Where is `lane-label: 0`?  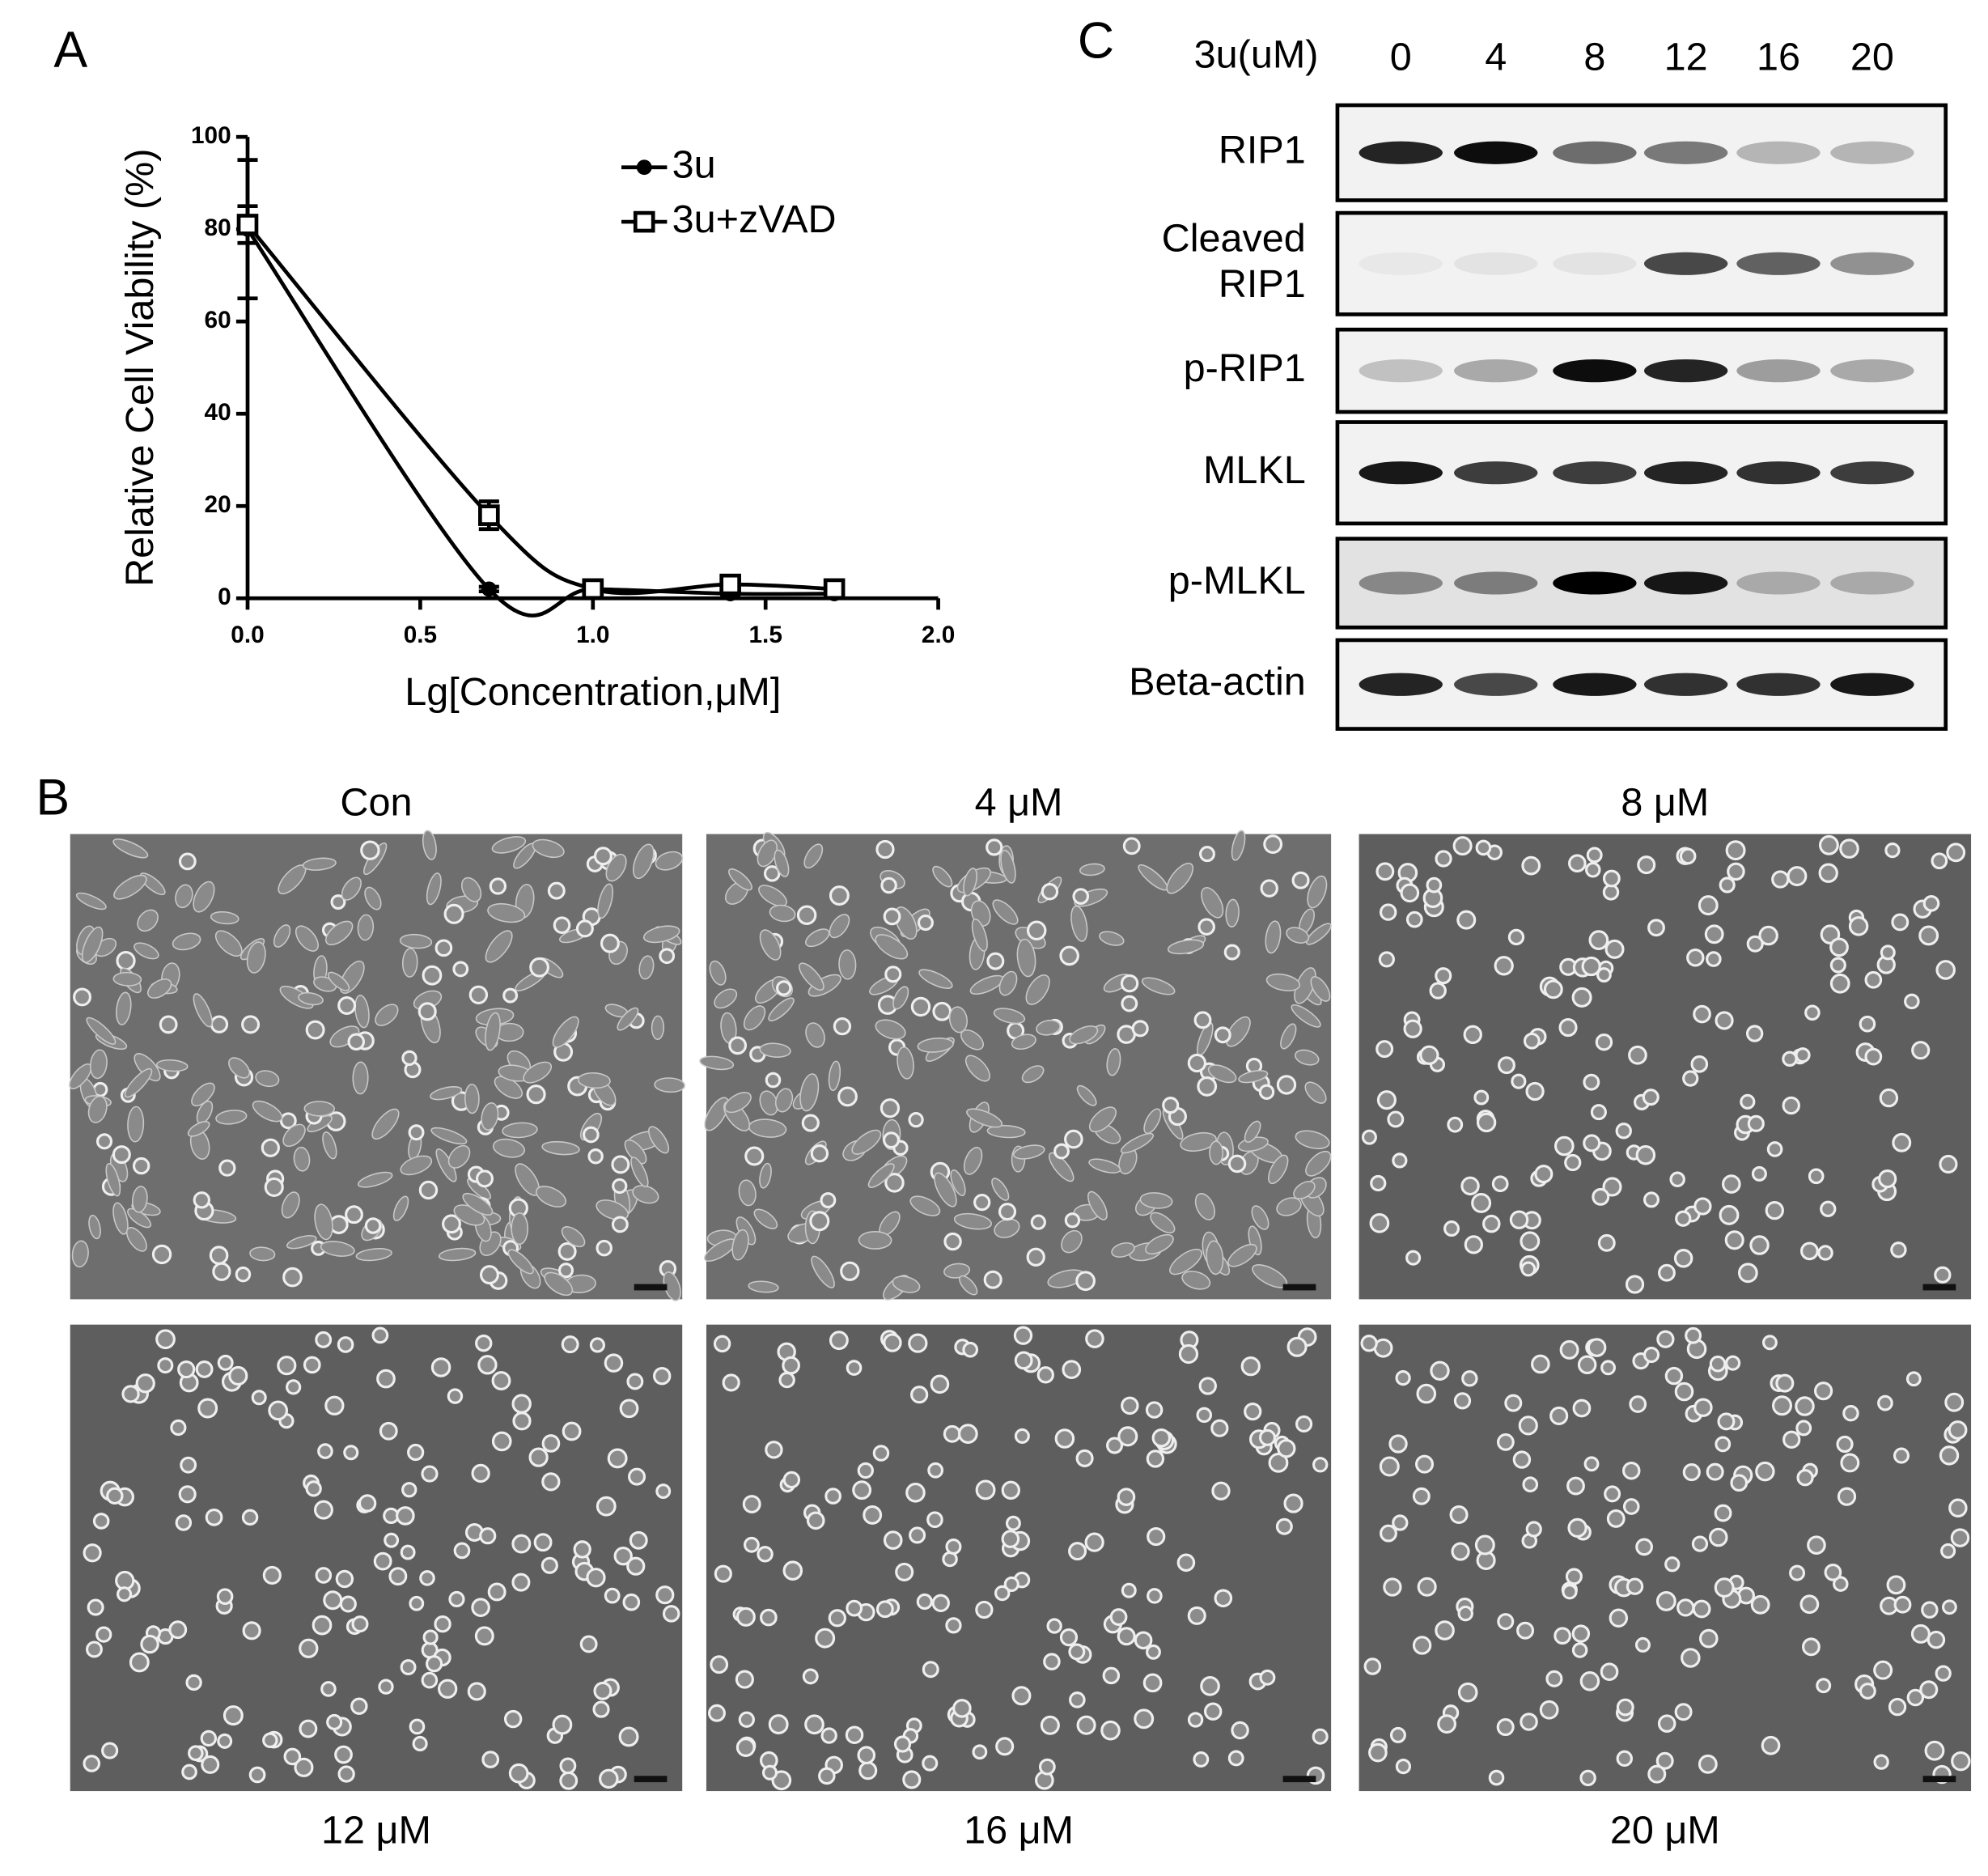
lane-label: 0 is located at coordinates (1401, 57).